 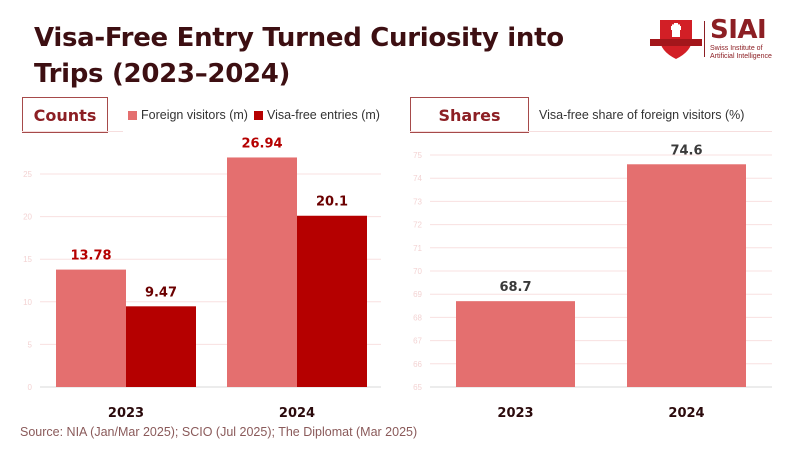 What do you see at coordinates (515, 344) in the screenshot?
I see `shares-bar-2023-share` at bounding box center [515, 344].